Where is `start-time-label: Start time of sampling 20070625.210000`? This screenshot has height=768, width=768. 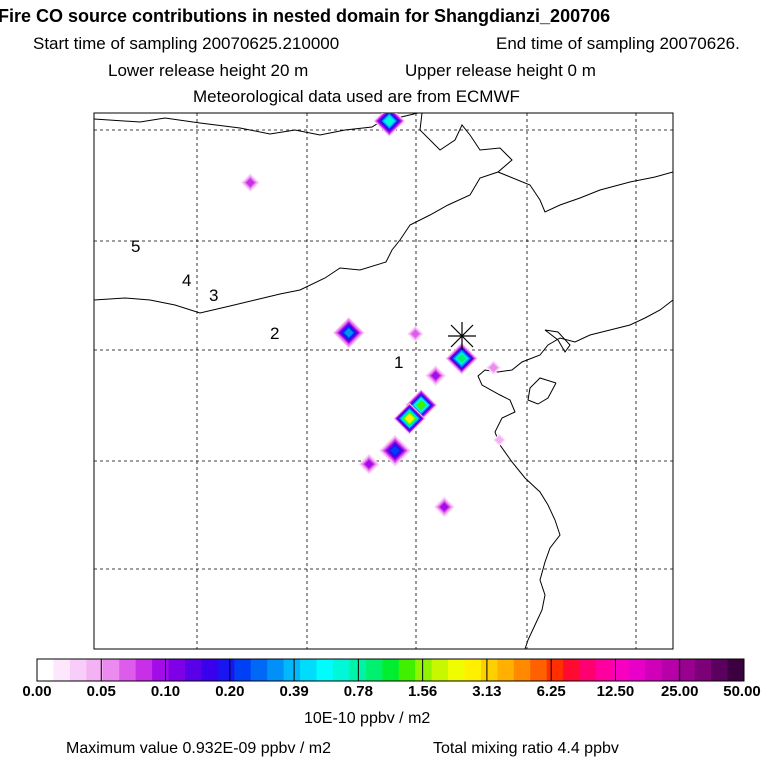
start-time-label: Start time of sampling 20070625.210000 is located at coordinates (186, 43).